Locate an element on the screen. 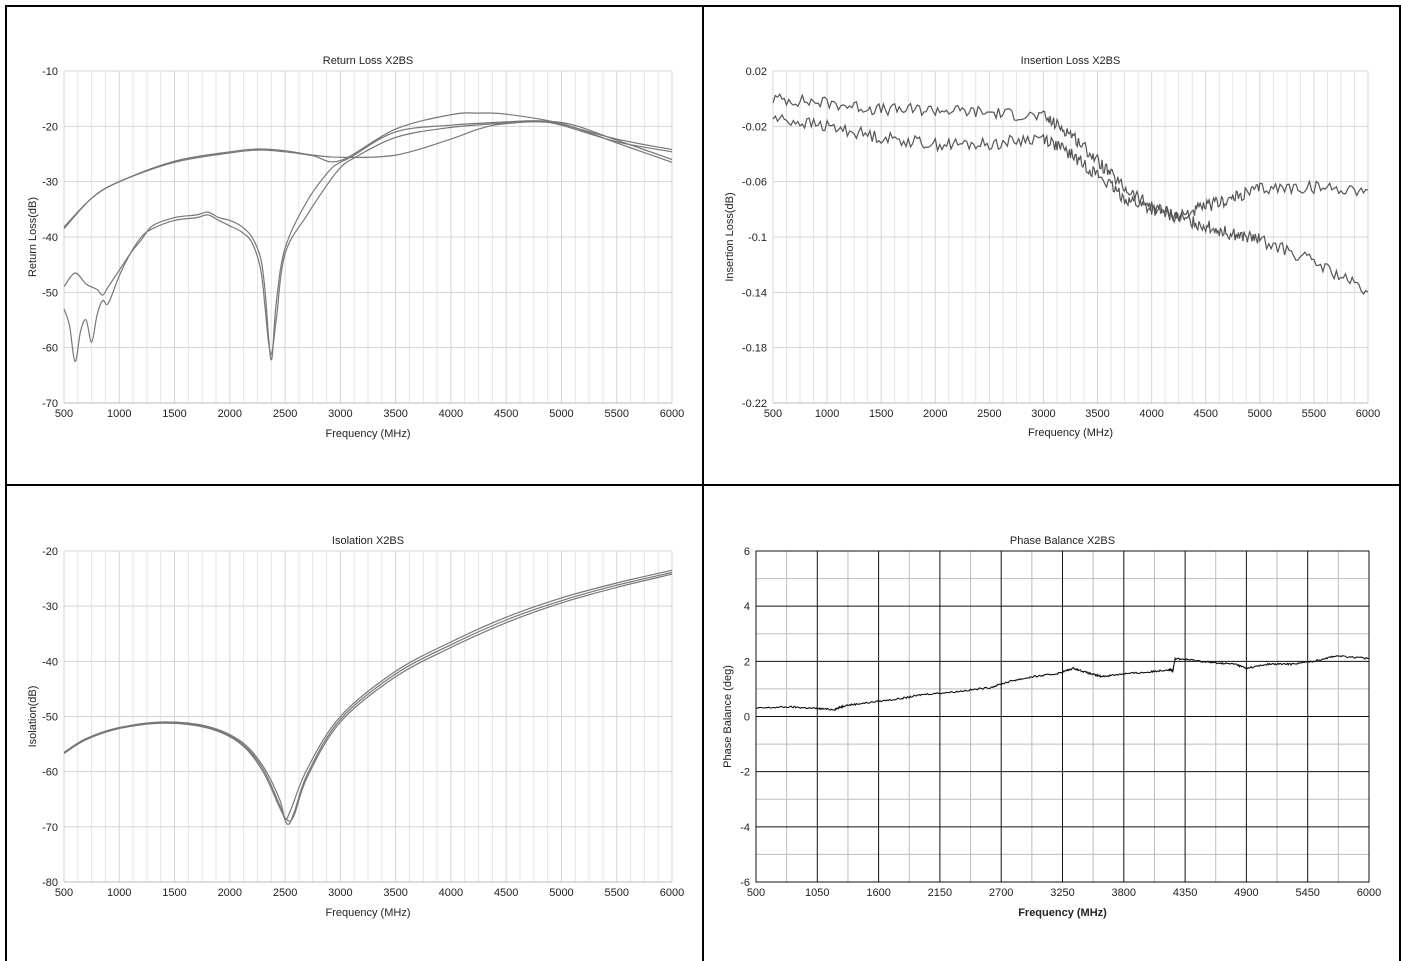  horizontal-divider is located at coordinates (703, 485).